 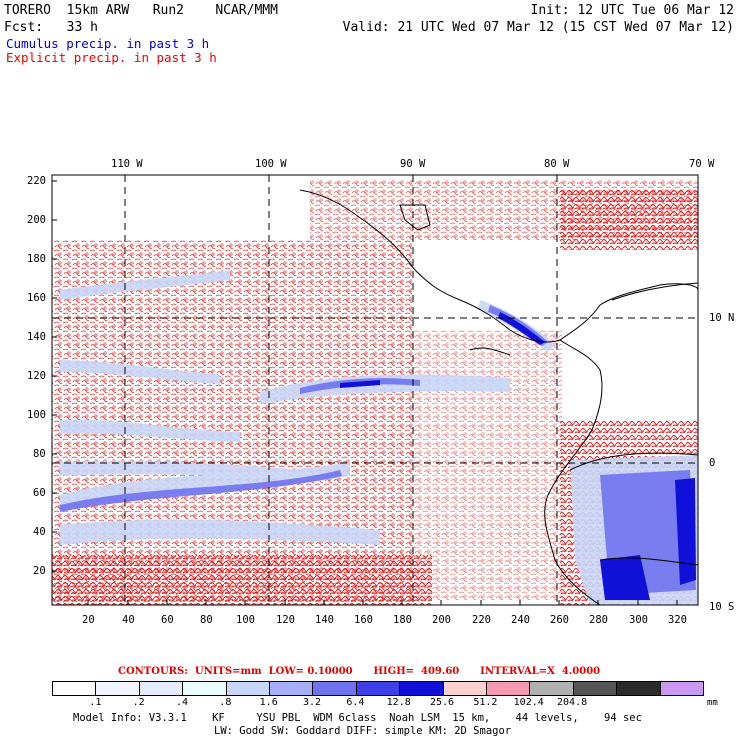 What do you see at coordinates (382, 602) in the screenshot?
I see `x-axis-ticks` at bounding box center [382, 602].